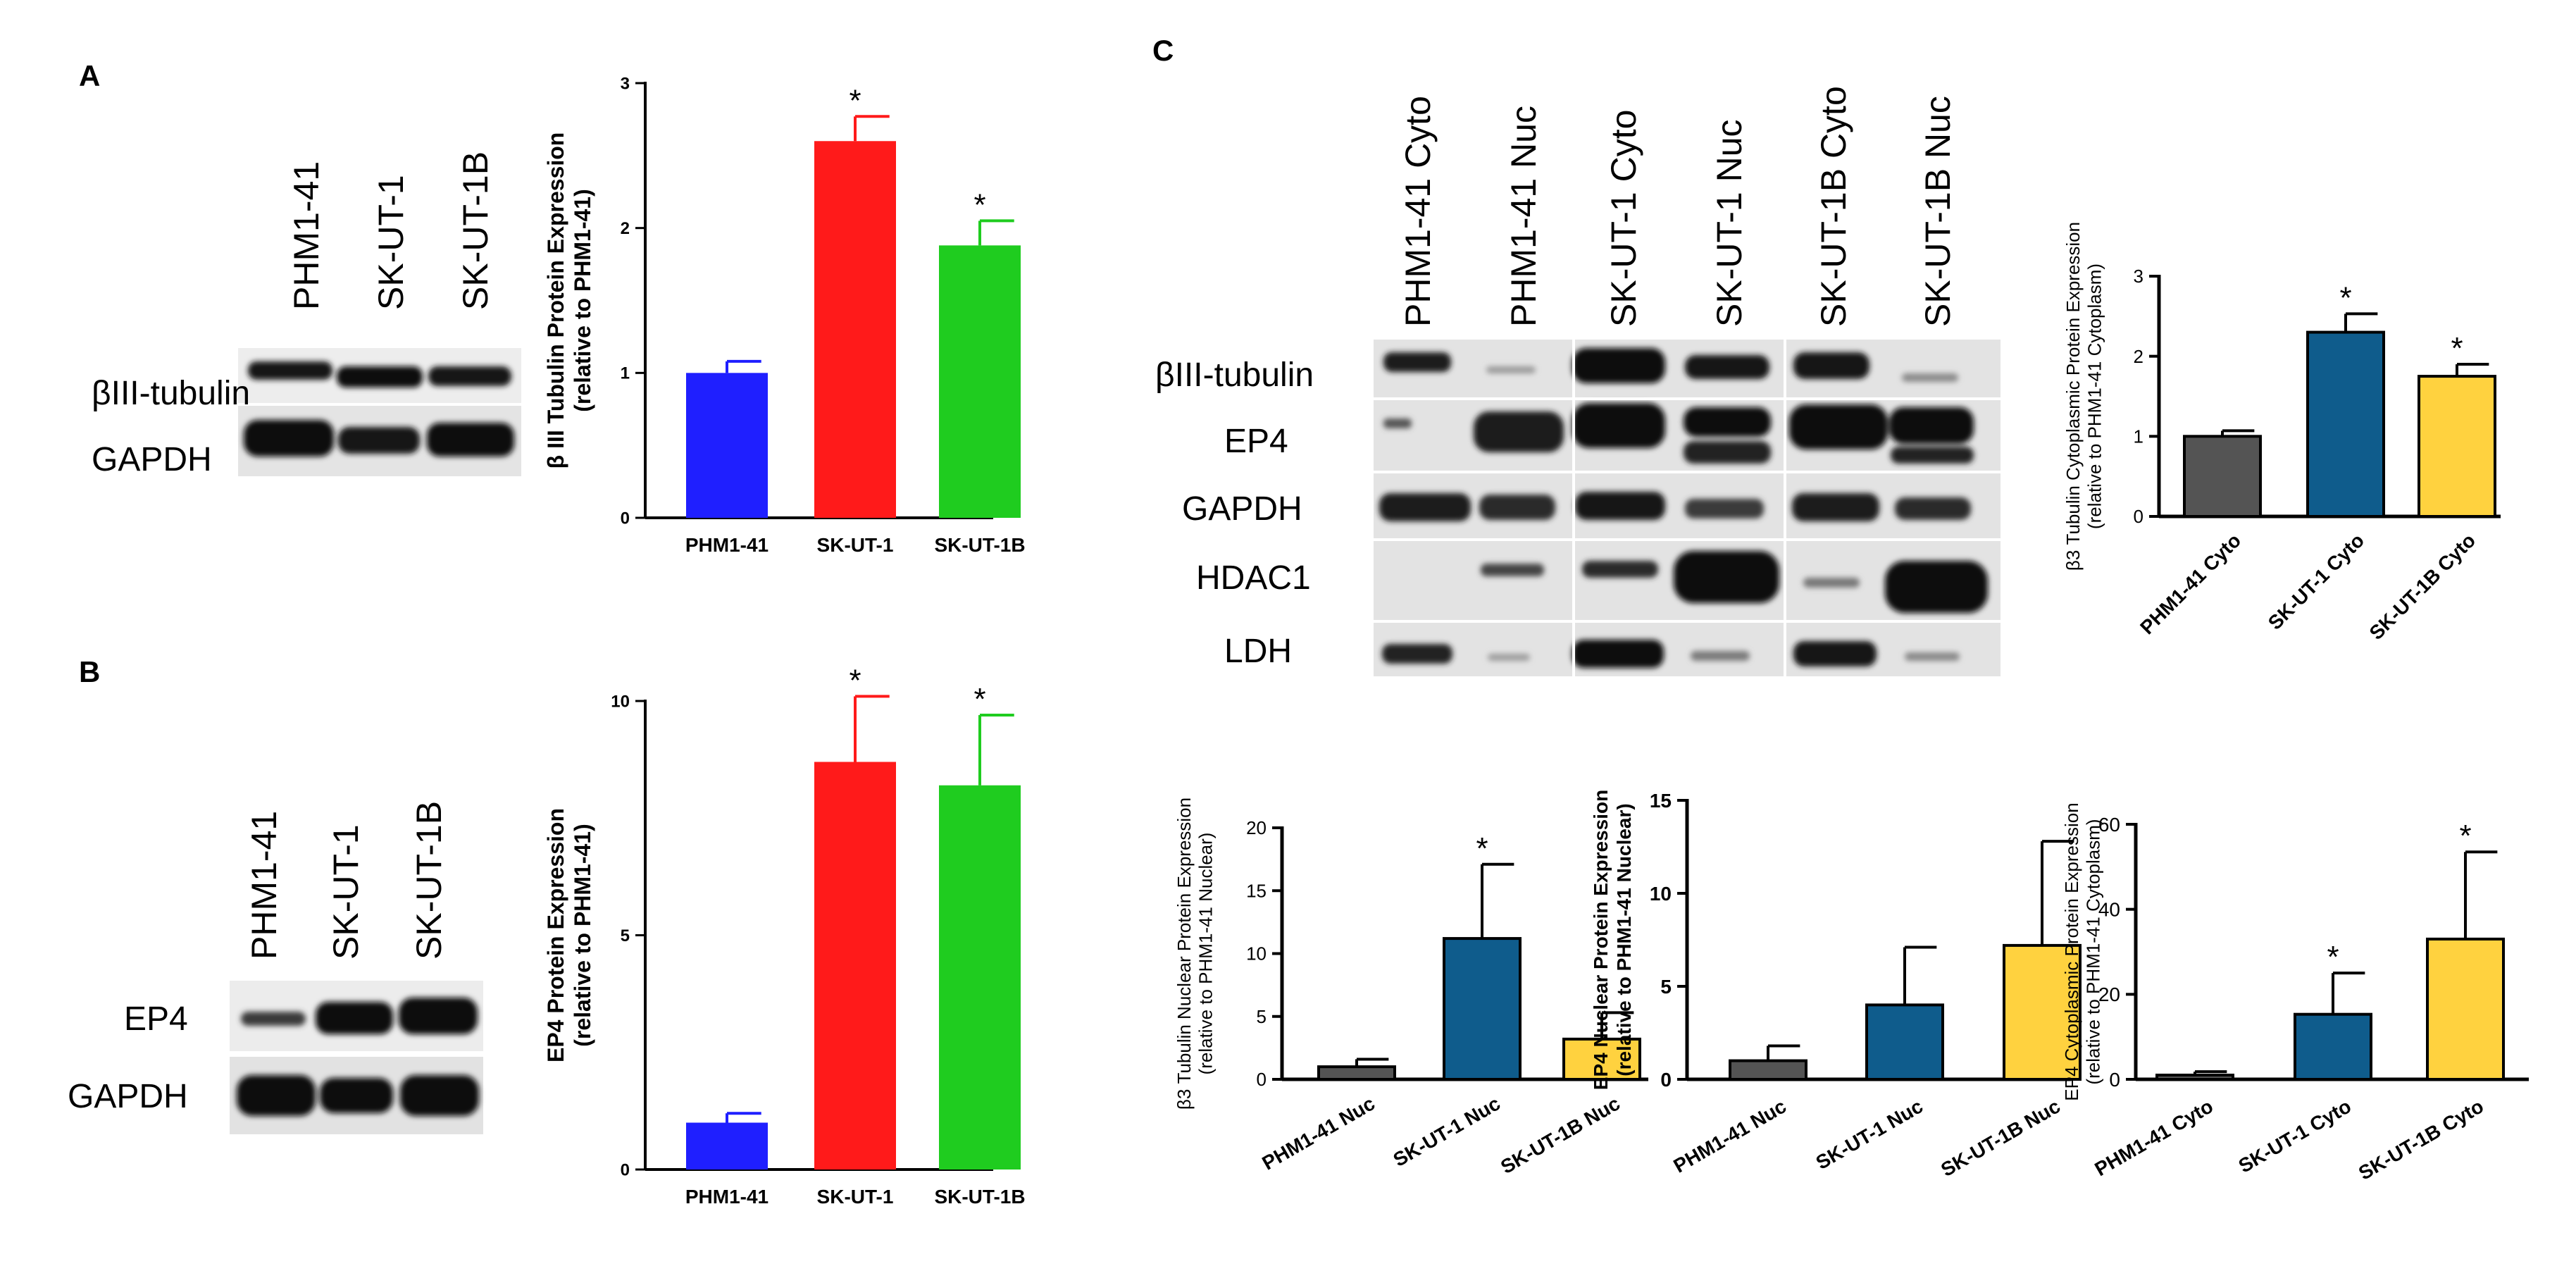  Describe the element at coordinates (1624, 939) in the screenshot. I see `chart_c3-ylabel-line-1: (relative to PHM1-41 Nuclear)` at that location.